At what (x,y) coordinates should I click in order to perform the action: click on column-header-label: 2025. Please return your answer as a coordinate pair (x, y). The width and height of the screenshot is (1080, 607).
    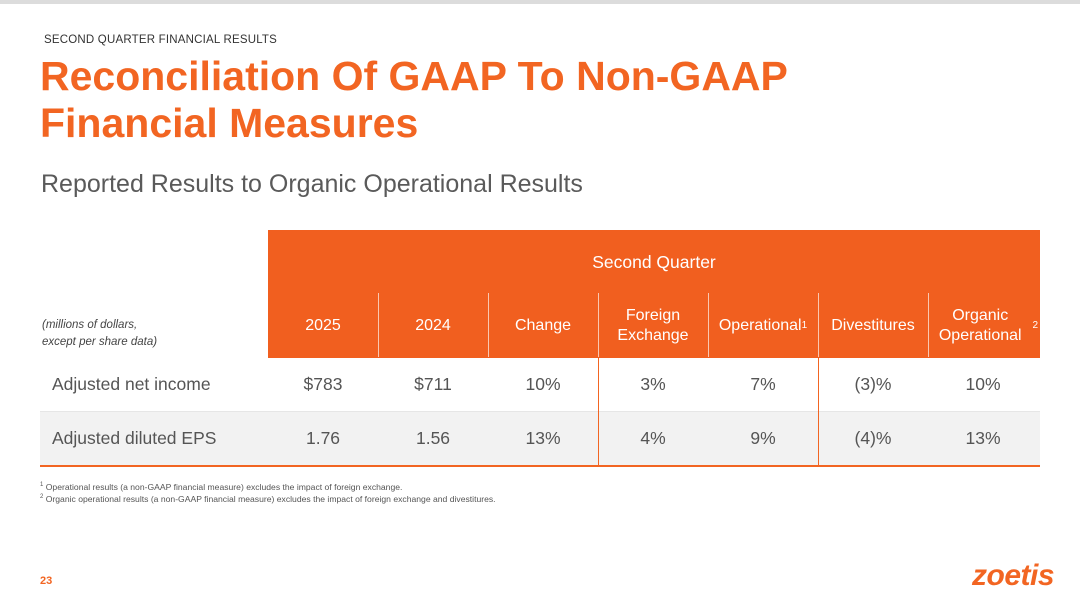
    Looking at the image, I should click on (323, 325).